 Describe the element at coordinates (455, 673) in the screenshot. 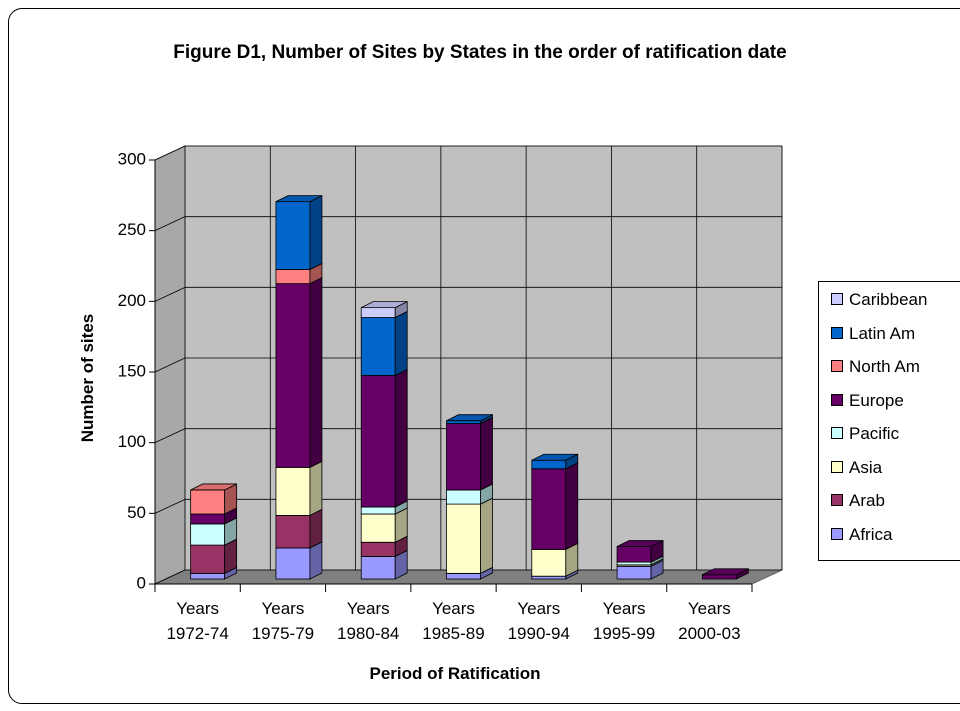

I see `x-axis-label: Period of Ratification` at that location.